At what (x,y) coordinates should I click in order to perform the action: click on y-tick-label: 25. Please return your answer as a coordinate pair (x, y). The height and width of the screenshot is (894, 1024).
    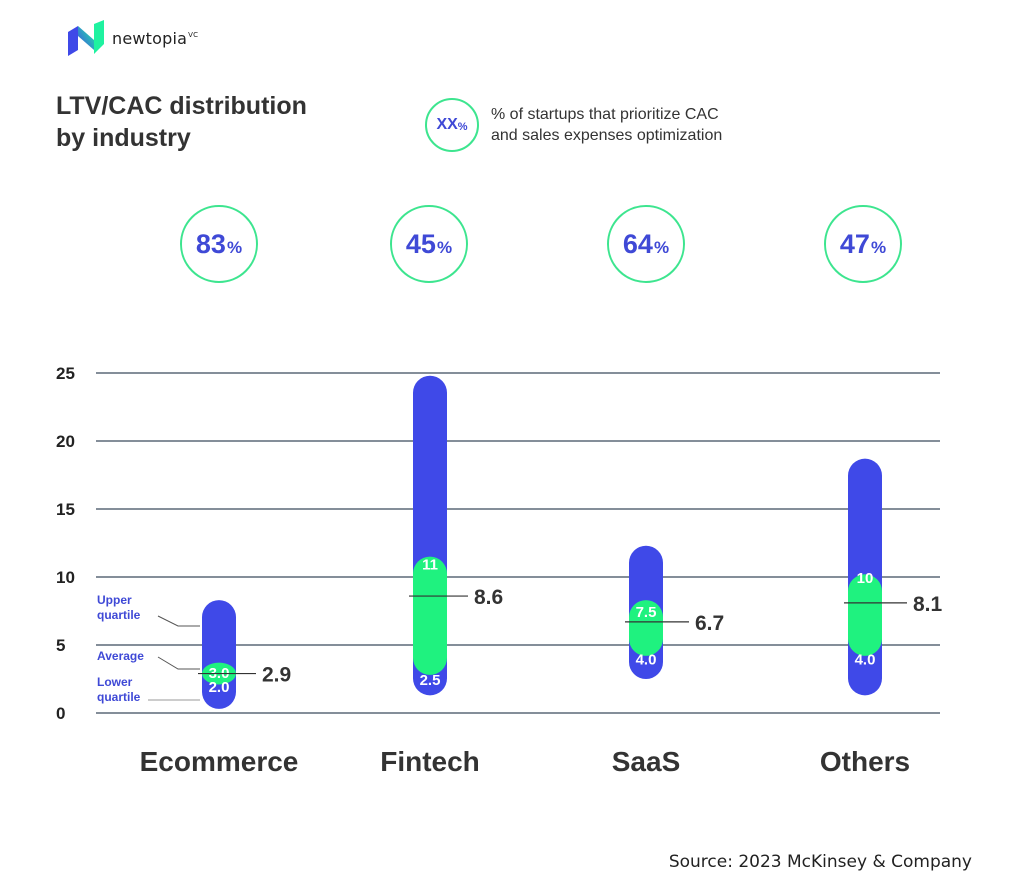
    Looking at the image, I should click on (65, 373).